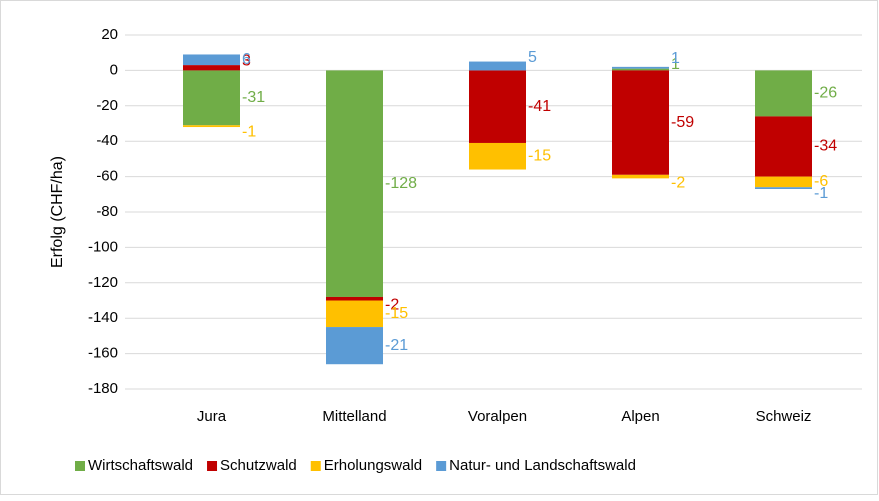 Image resolution: width=879 pixels, height=501 pixels. I want to click on data-label: -26, so click(825, 93).